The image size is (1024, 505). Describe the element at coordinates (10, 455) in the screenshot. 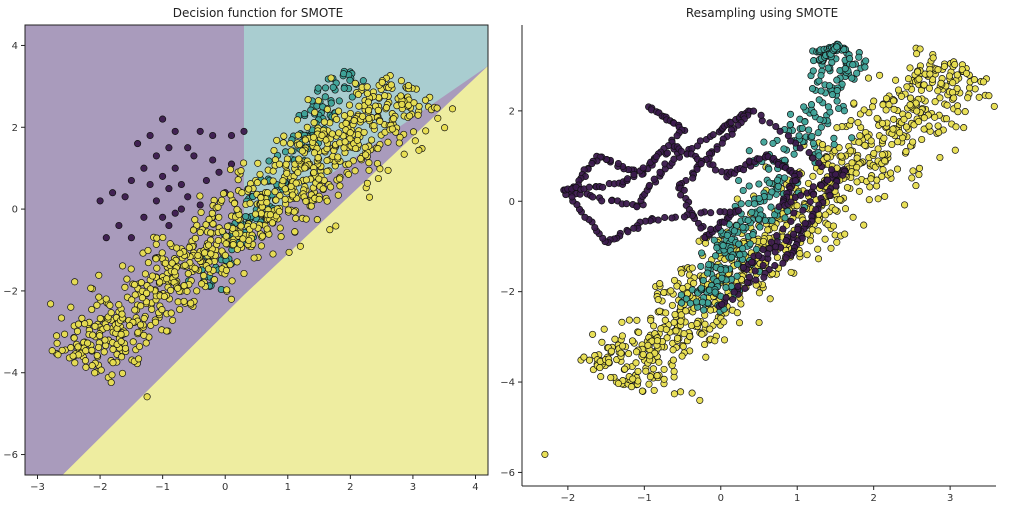

I see `y-tick-label: −6` at that location.